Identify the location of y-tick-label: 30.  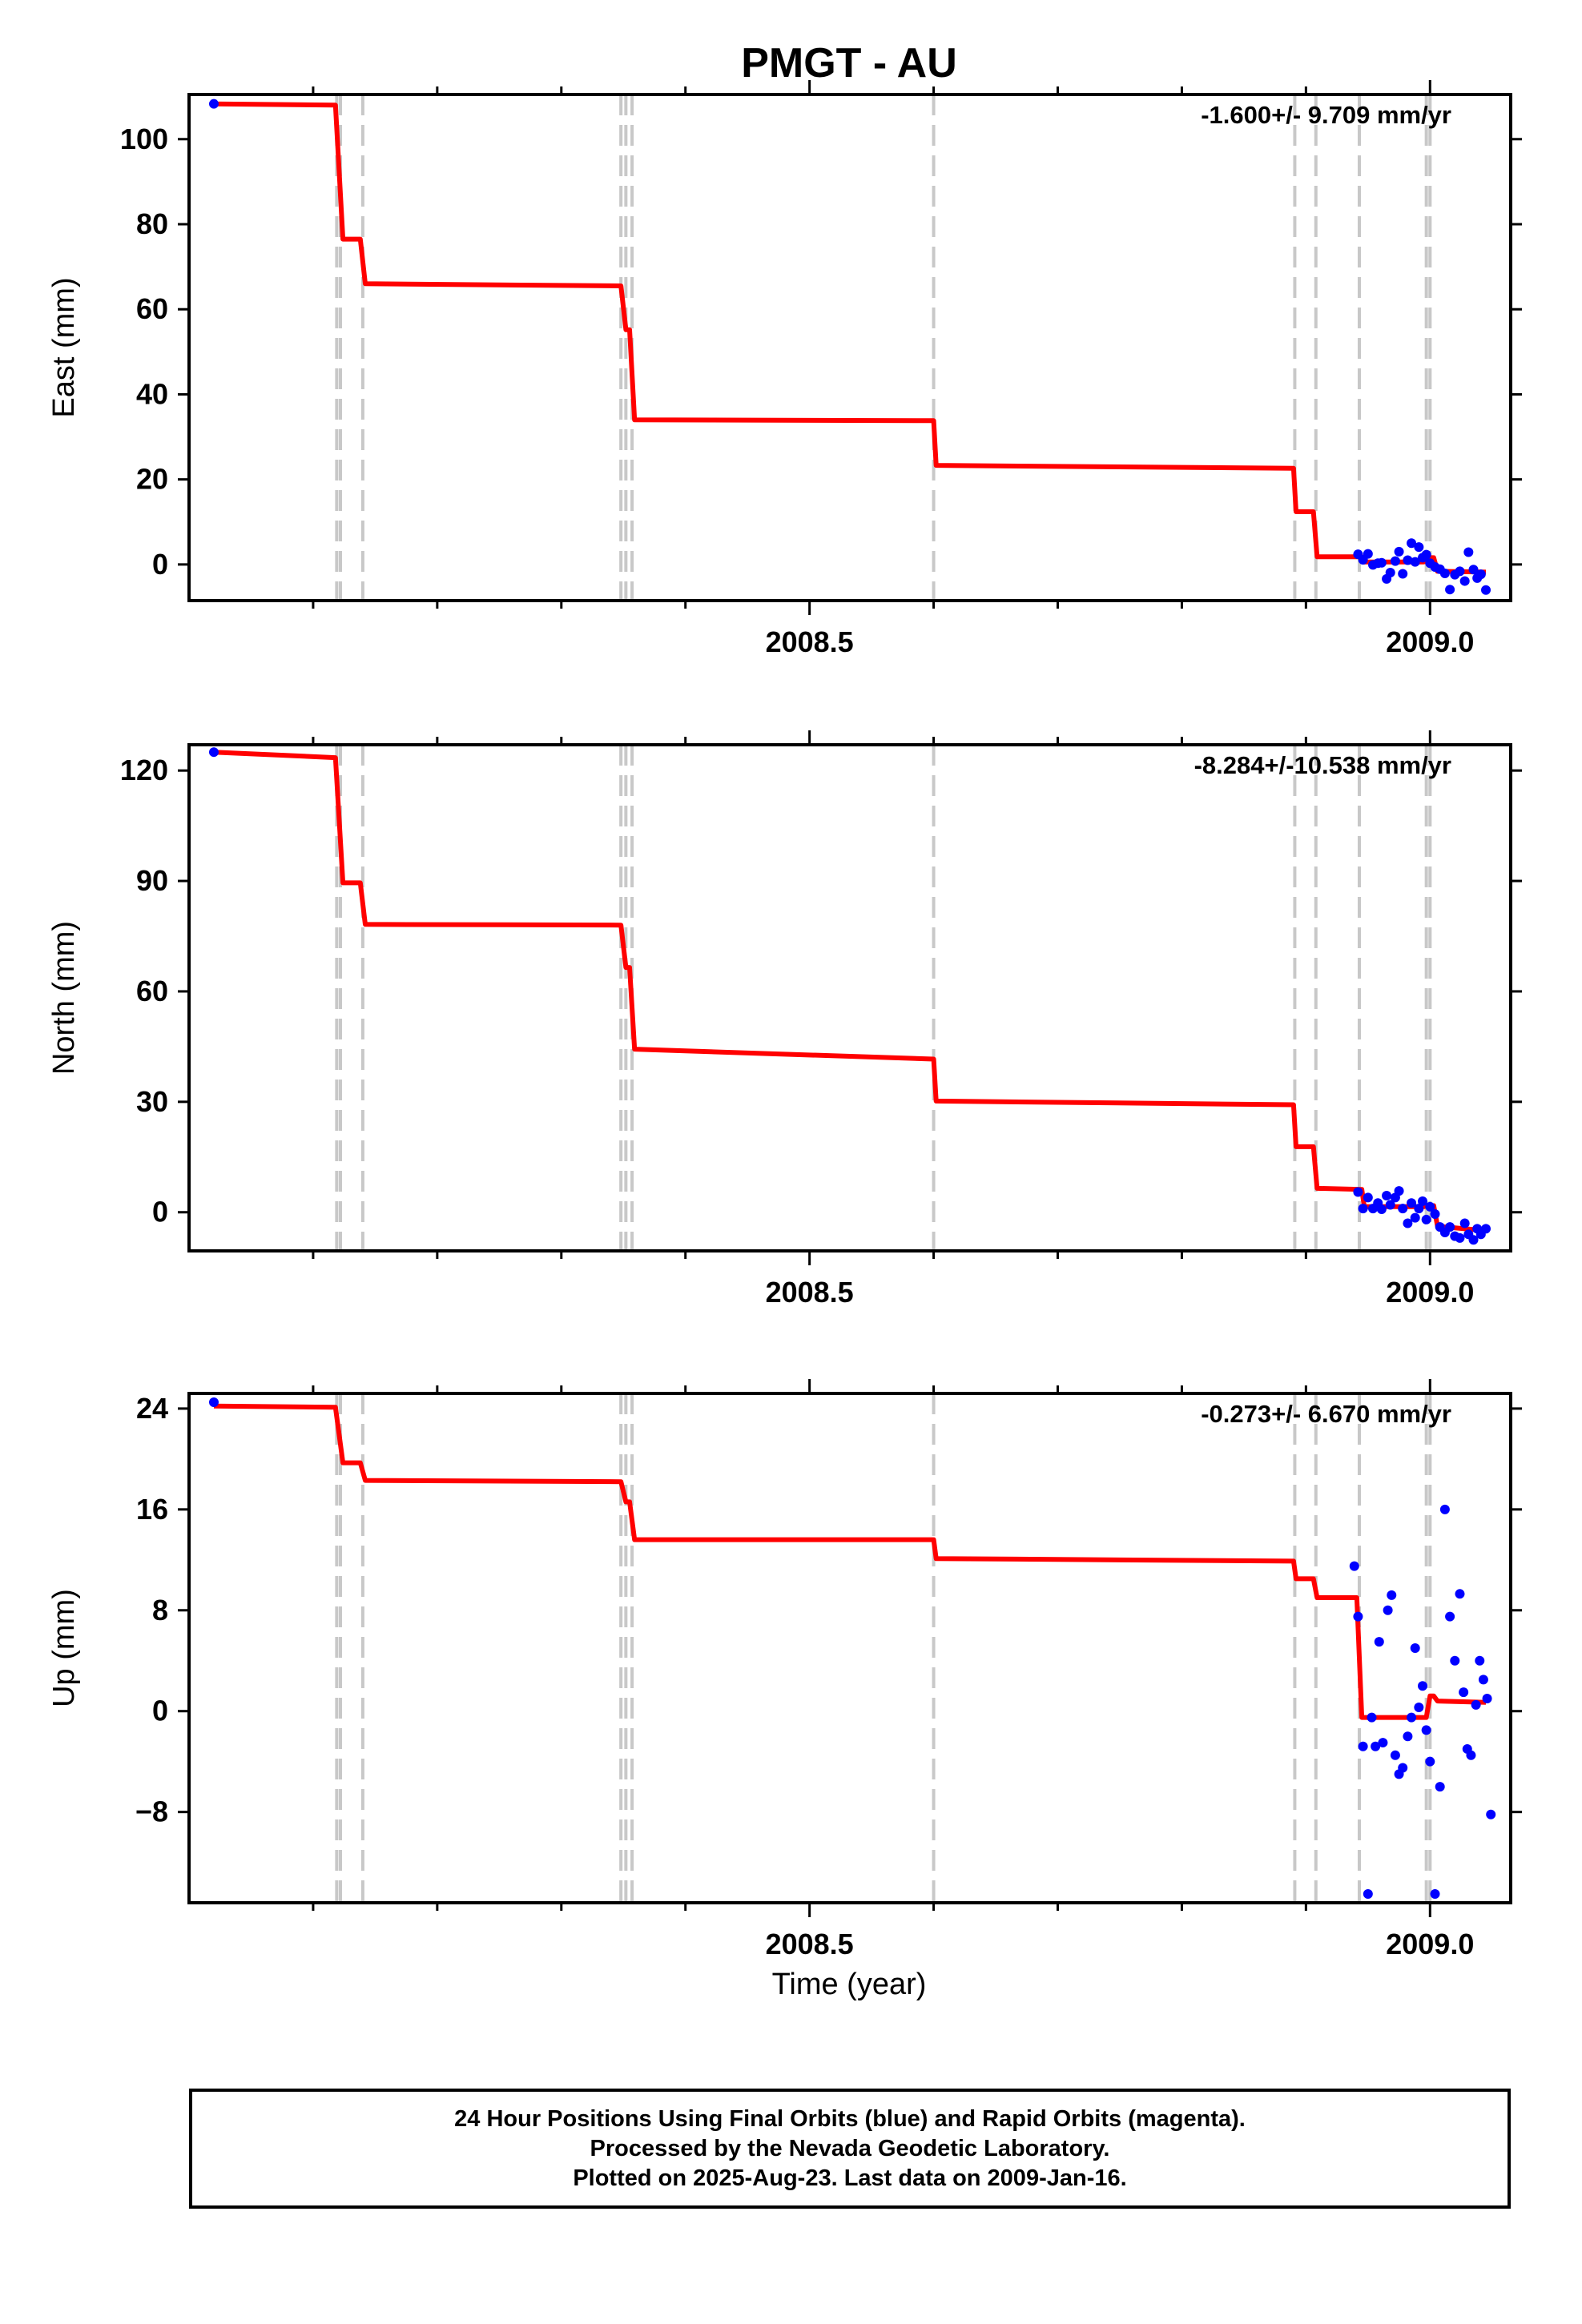
(152, 1101).